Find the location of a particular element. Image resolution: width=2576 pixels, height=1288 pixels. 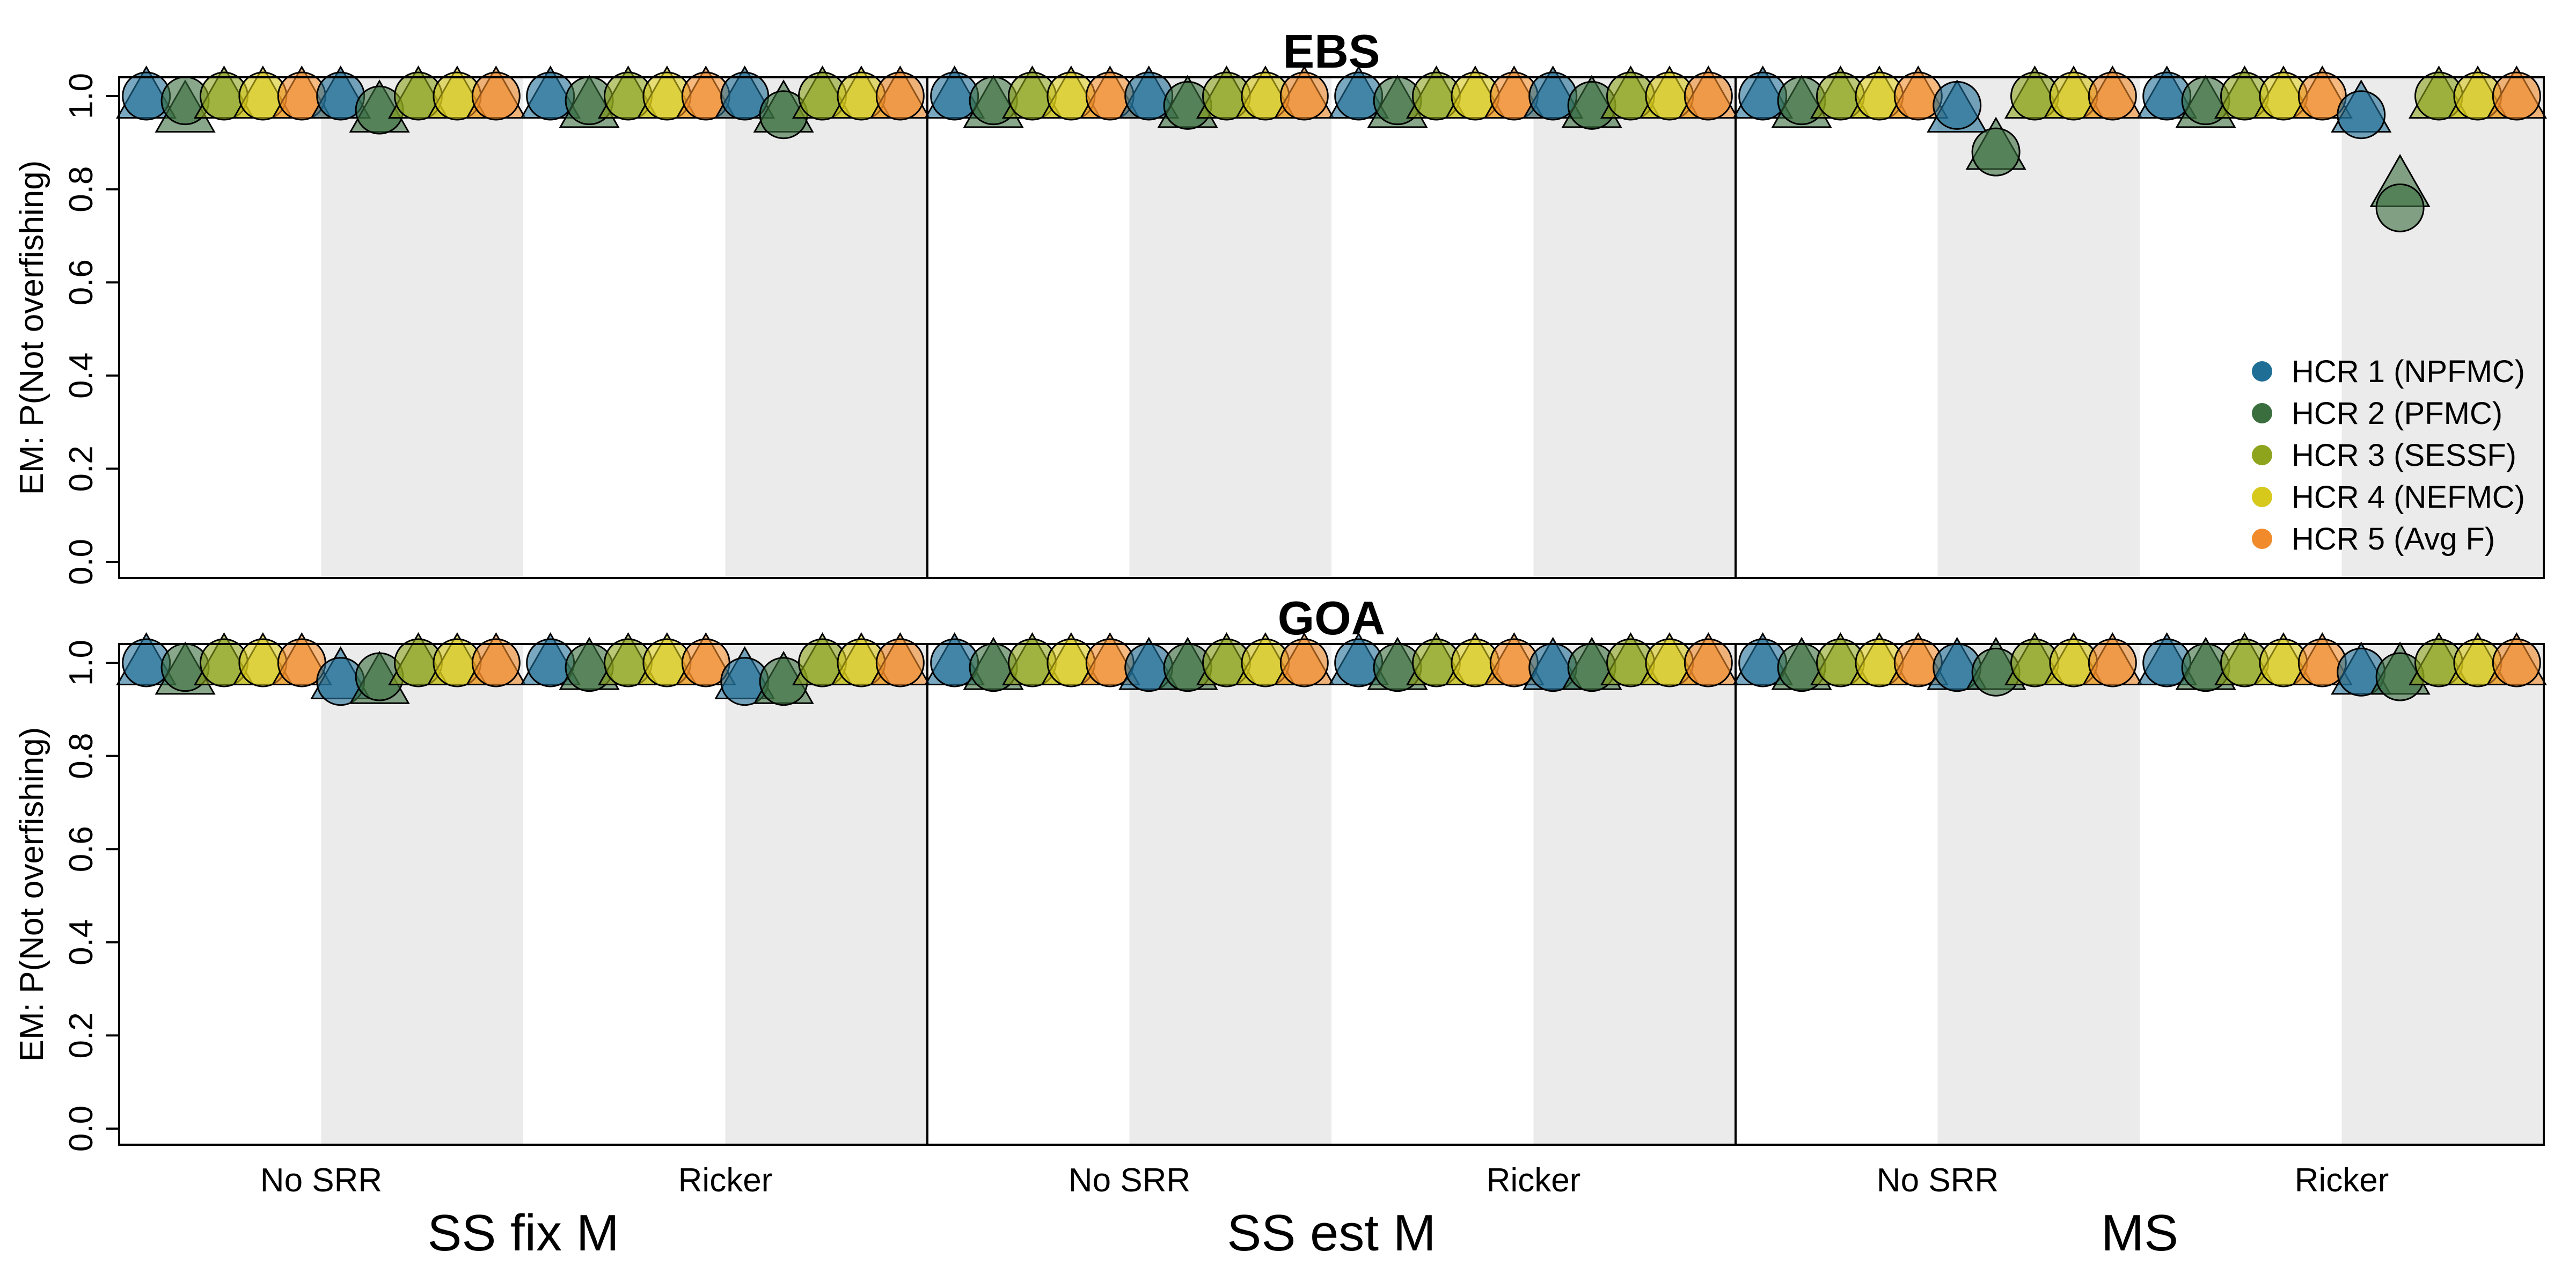

group-label-ss-fix-m: SS fix M is located at coordinates (523, 1233).